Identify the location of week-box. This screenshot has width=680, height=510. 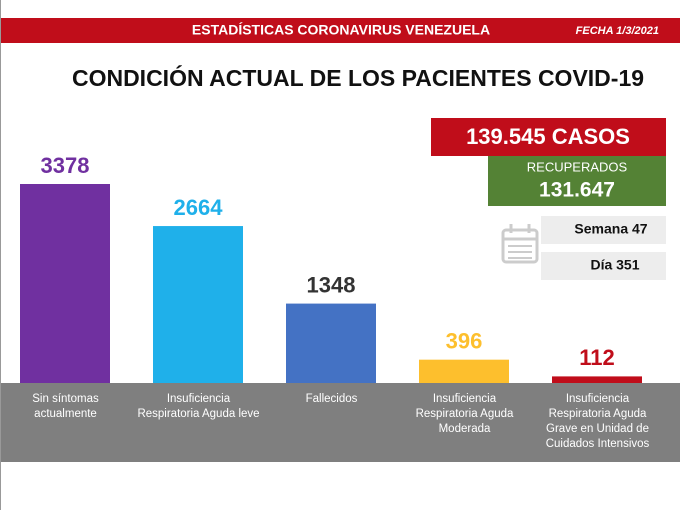
(603, 230).